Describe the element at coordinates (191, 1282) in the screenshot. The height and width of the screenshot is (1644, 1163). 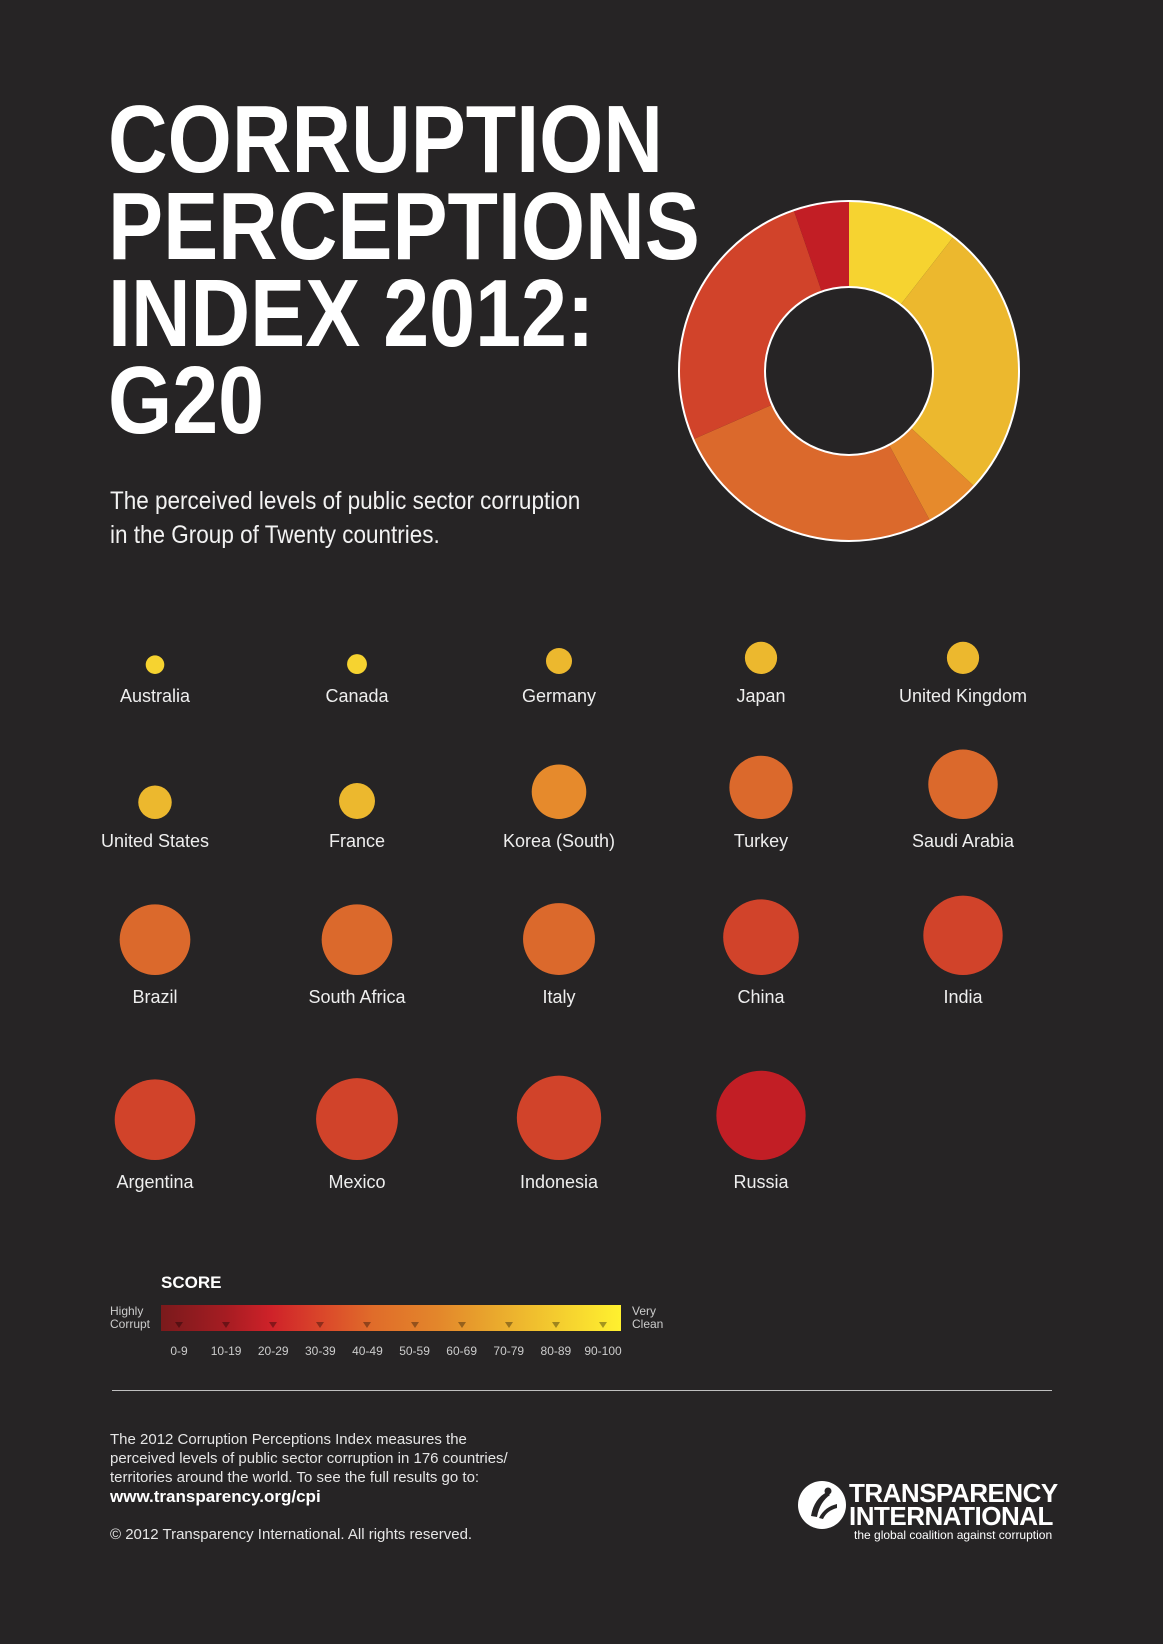
I see `legend-title: SCORE` at that location.